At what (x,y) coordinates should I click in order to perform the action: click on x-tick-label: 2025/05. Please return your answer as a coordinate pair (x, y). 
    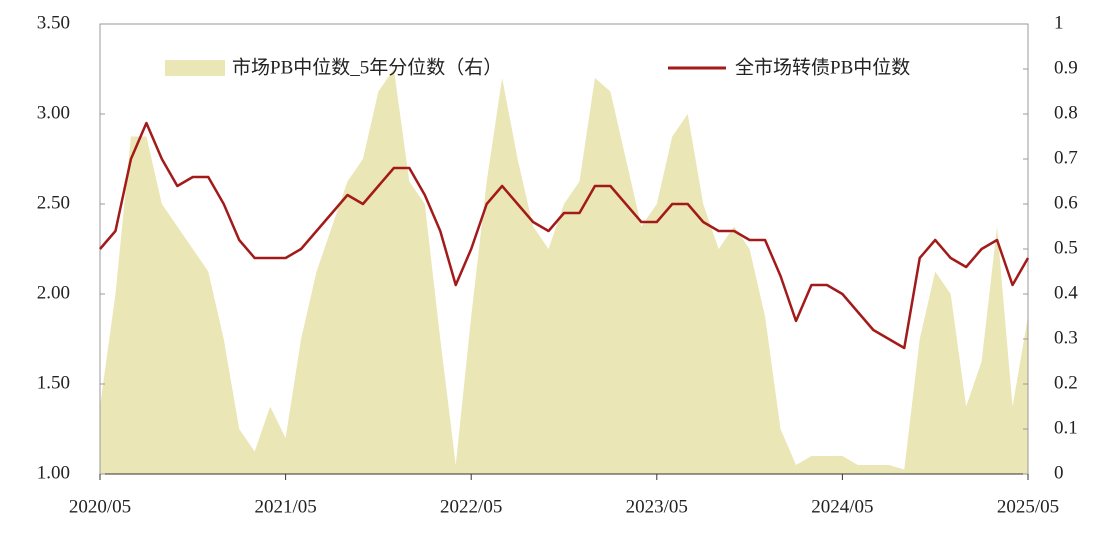
    Looking at the image, I should click on (1028, 506).